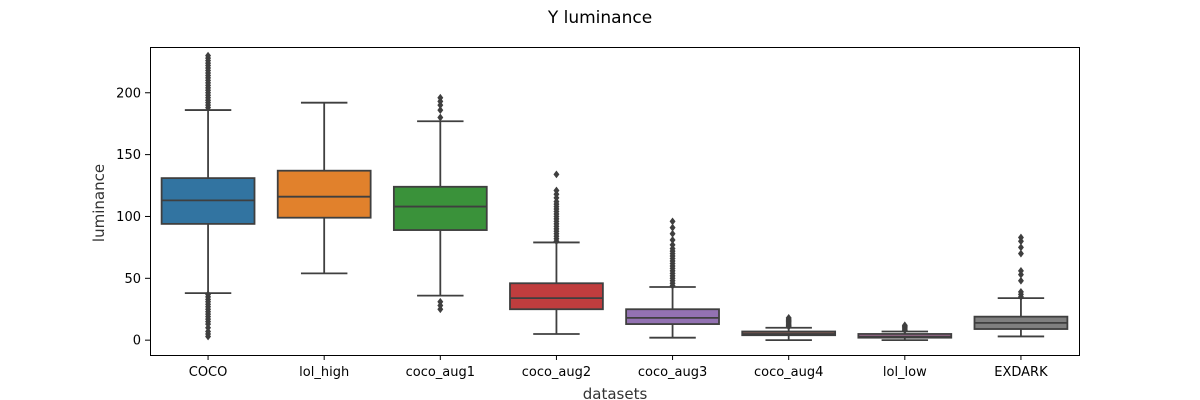 This screenshot has height=400, width=1200. What do you see at coordinates (1021, 372) in the screenshot?
I see `x-tick-label: EXDARK` at bounding box center [1021, 372].